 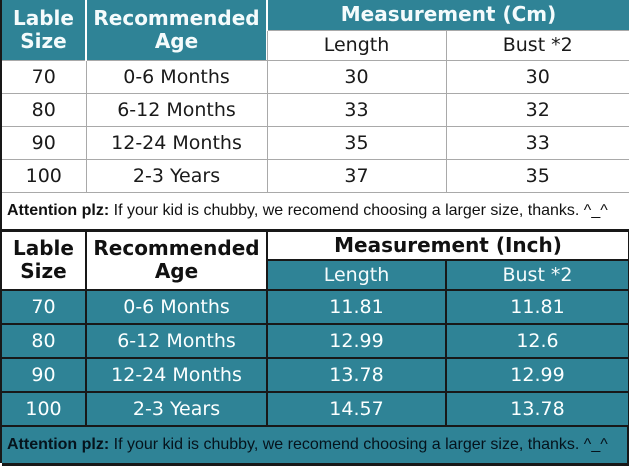 I want to click on bust-cell: 35, so click(x=537, y=175).